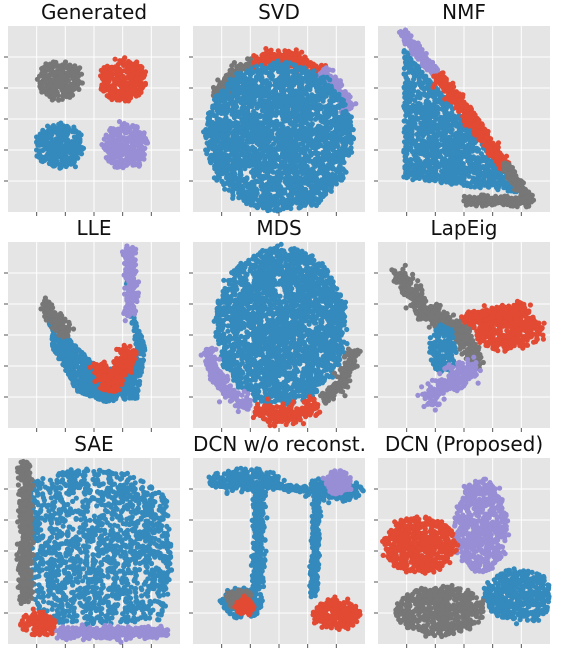 The image size is (564, 656). I want to click on chart-panel-1: Generated, so click(92, 108).